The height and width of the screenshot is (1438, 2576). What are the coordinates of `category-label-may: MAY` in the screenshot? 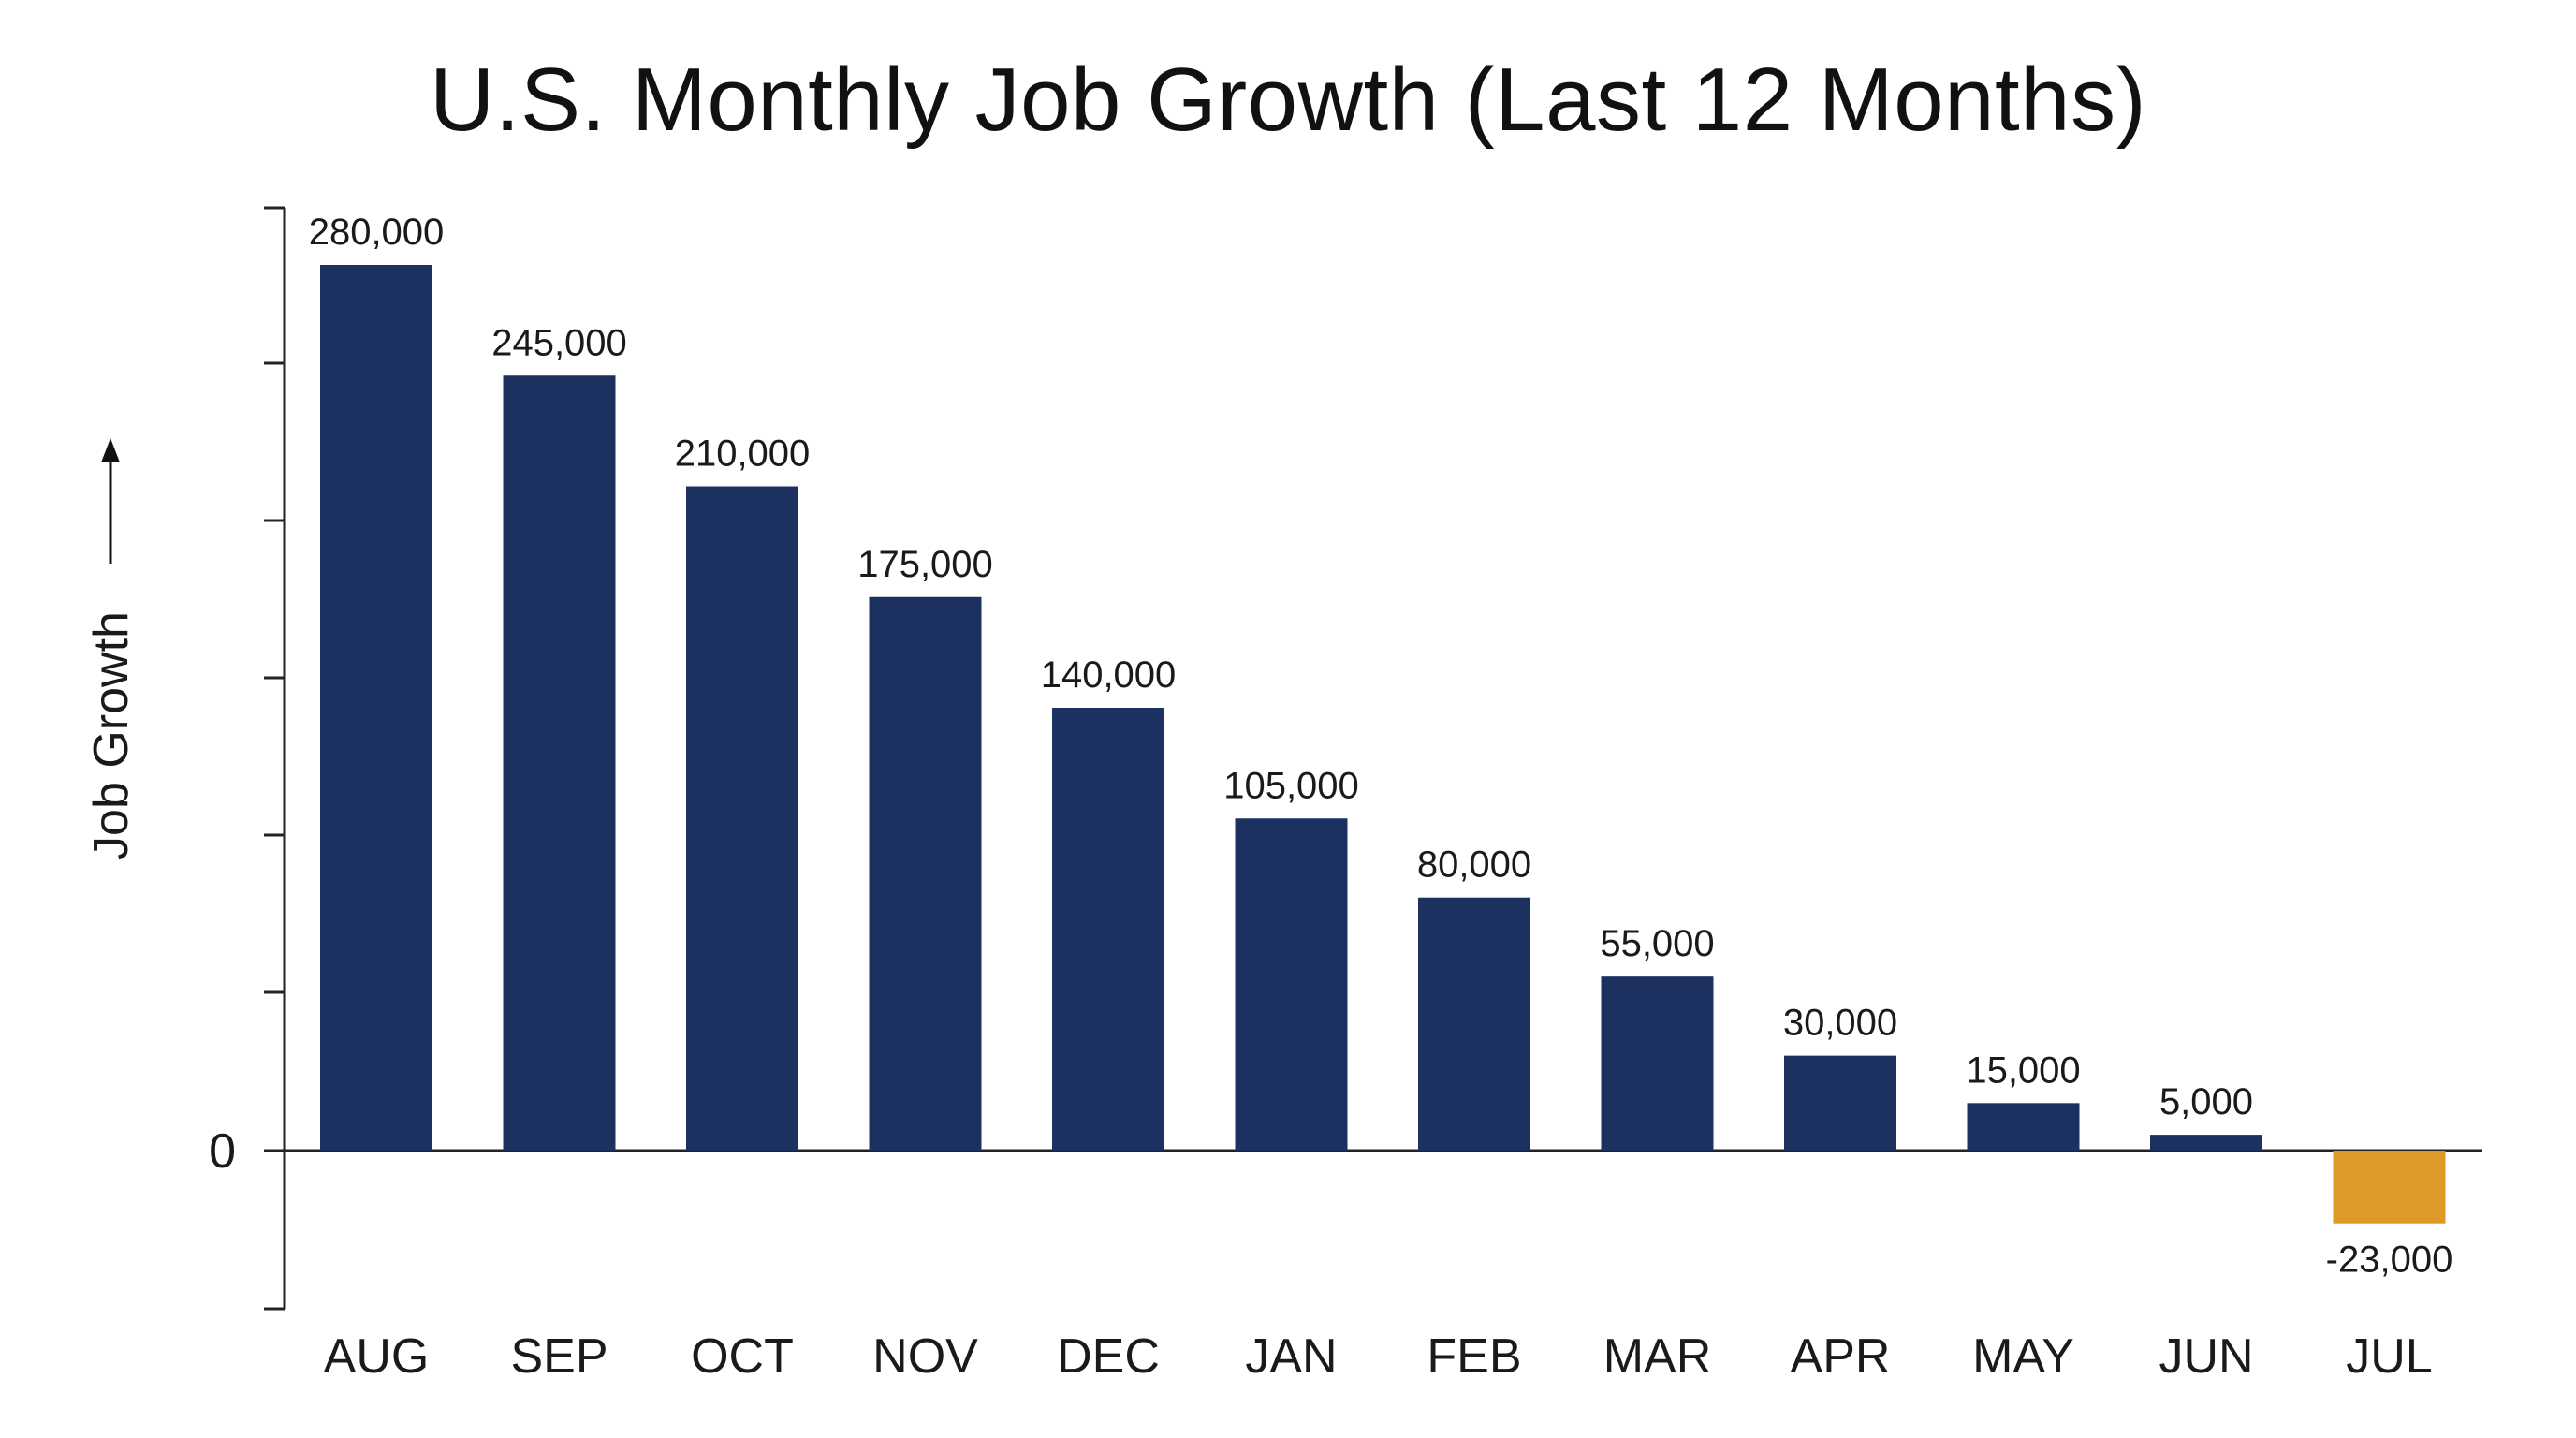 It's located at (2023, 1356).